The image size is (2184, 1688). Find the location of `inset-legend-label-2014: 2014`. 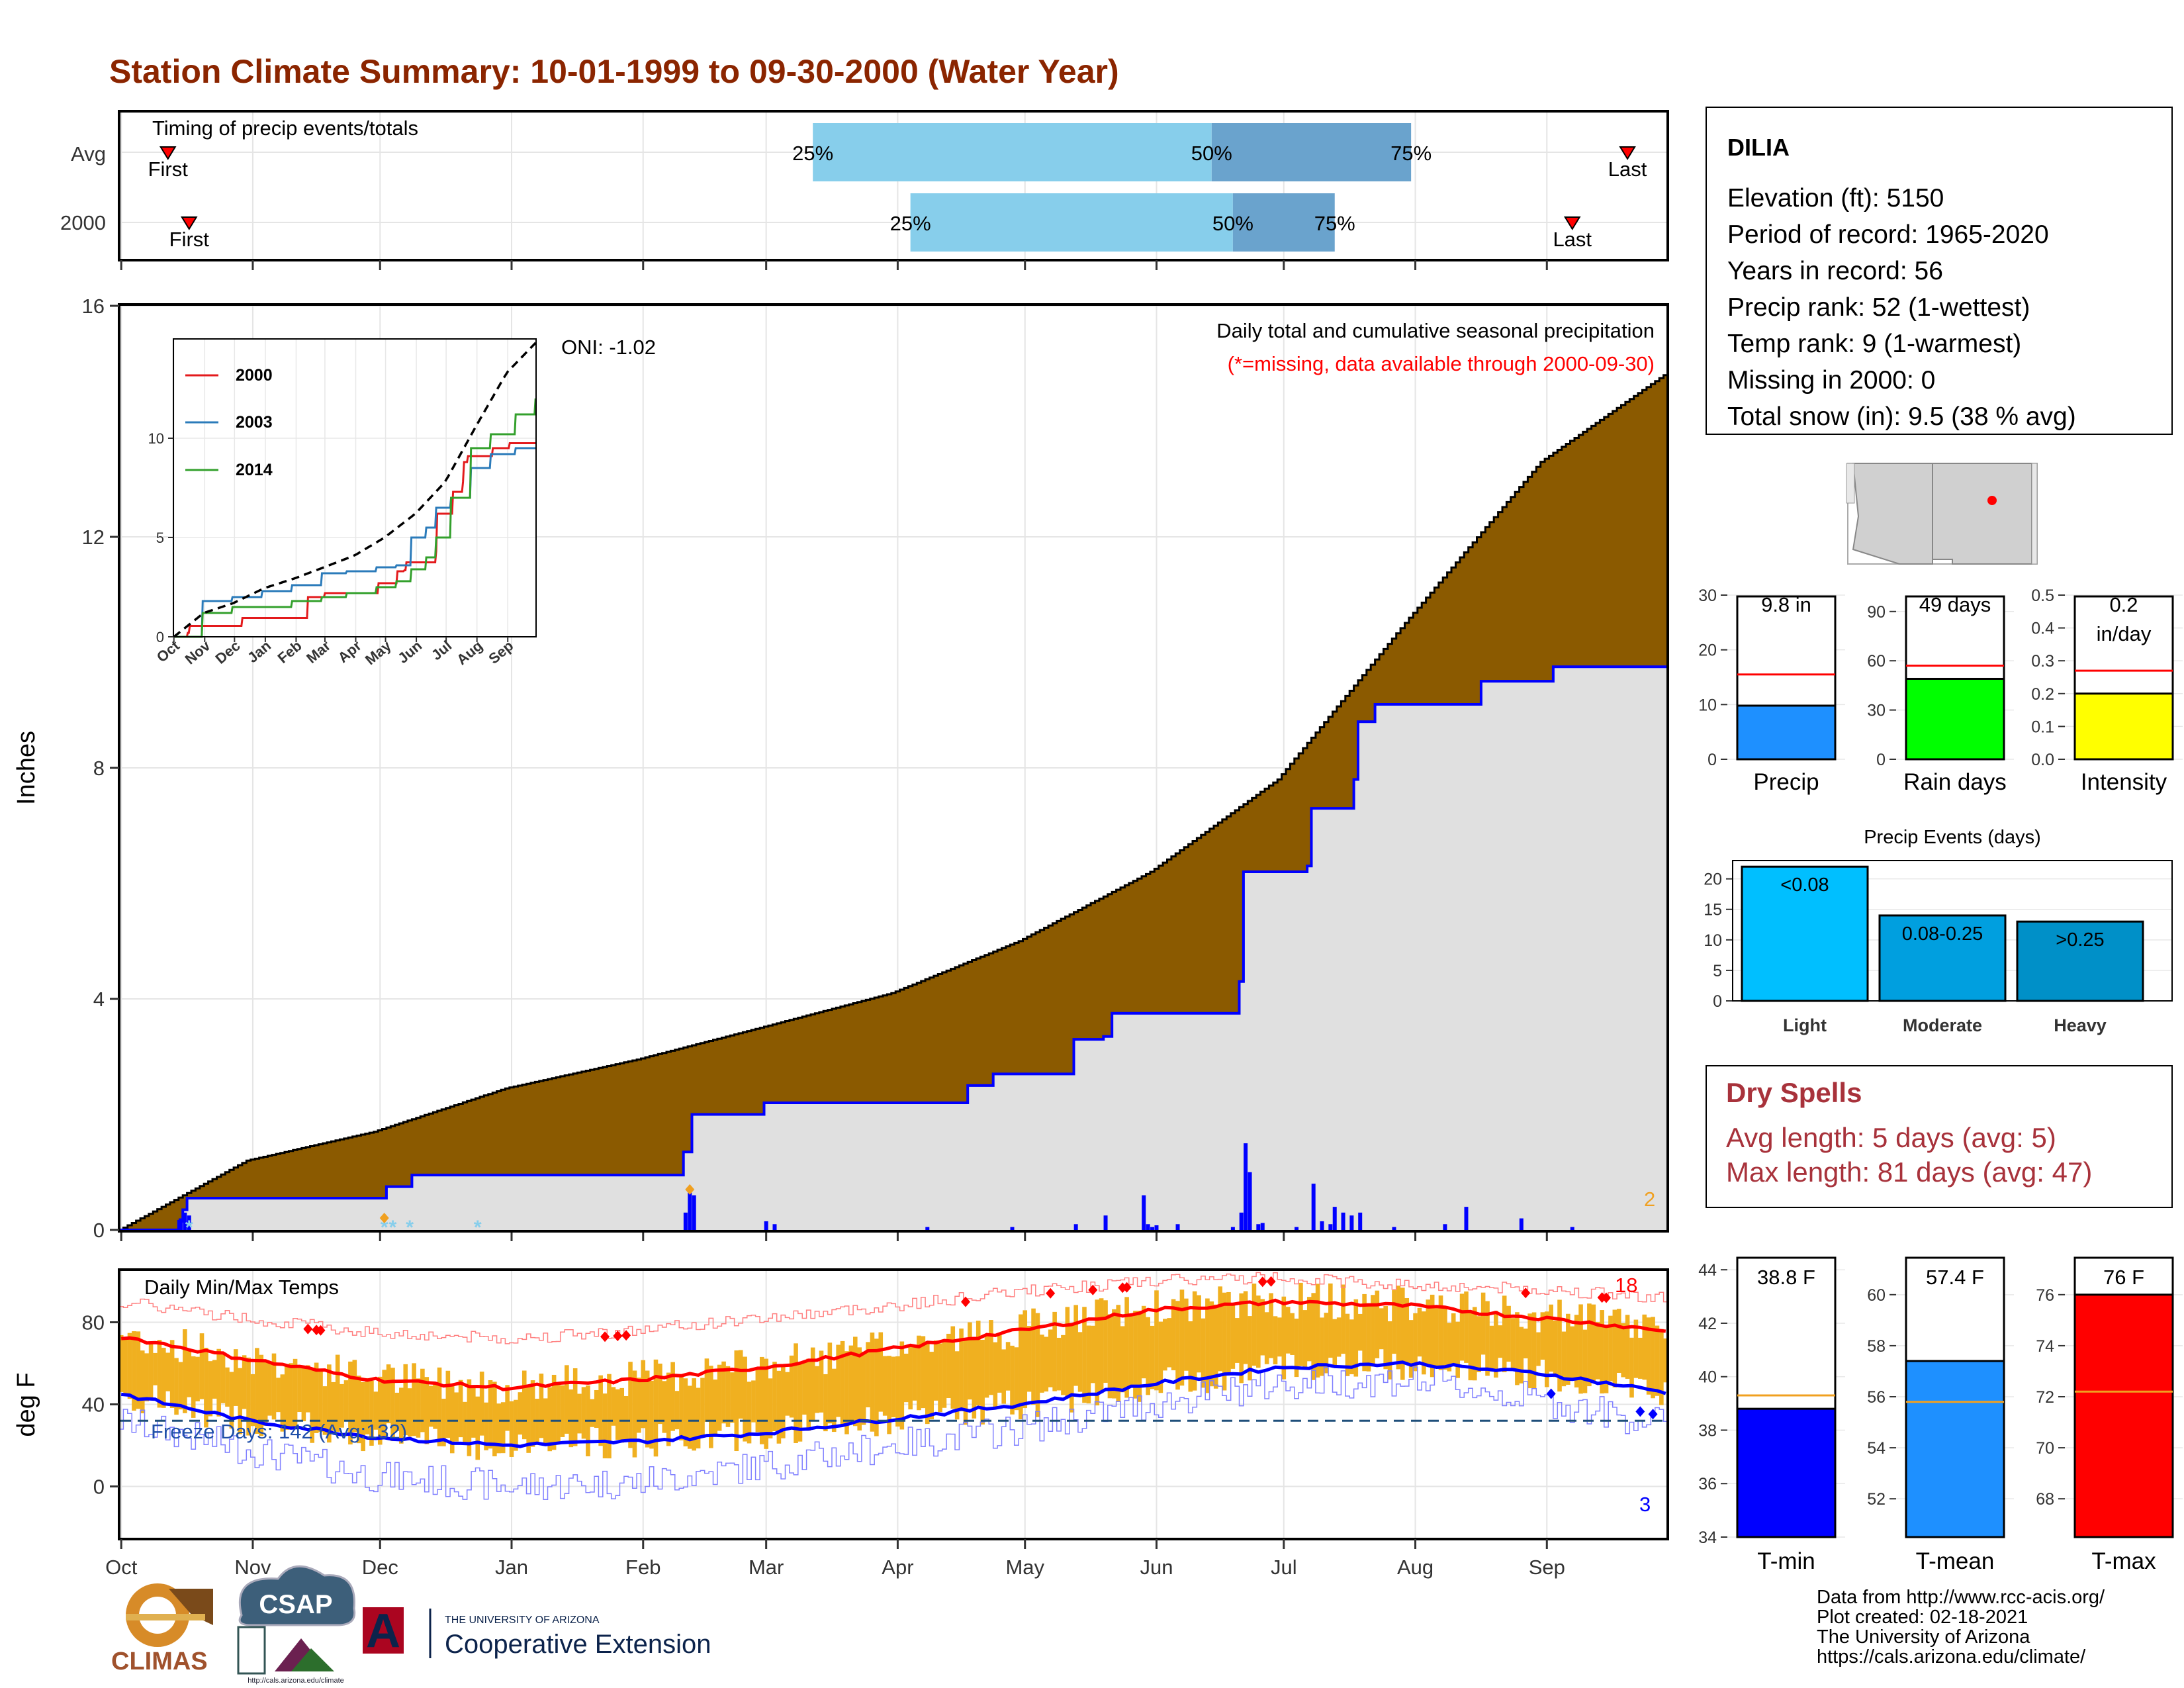

inset-legend-label-2014: 2014 is located at coordinates (255, 470).